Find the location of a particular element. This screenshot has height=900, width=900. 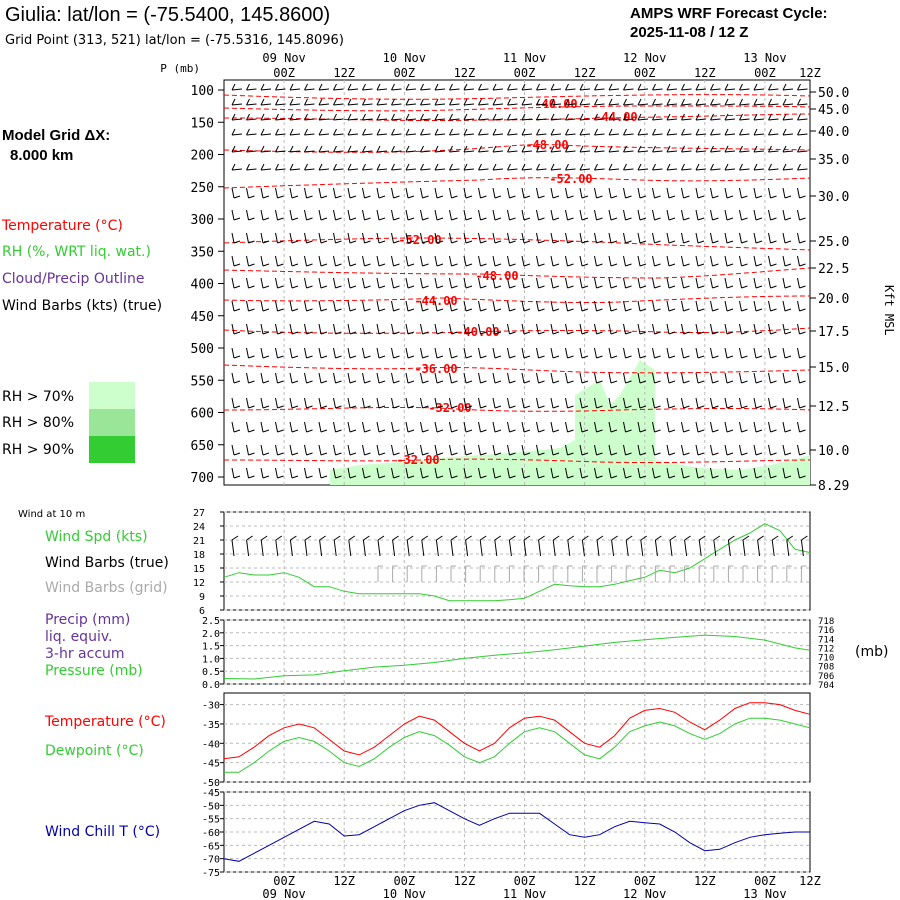

bottom-time-hour-label: 12Z is located at coordinates (344, 881).